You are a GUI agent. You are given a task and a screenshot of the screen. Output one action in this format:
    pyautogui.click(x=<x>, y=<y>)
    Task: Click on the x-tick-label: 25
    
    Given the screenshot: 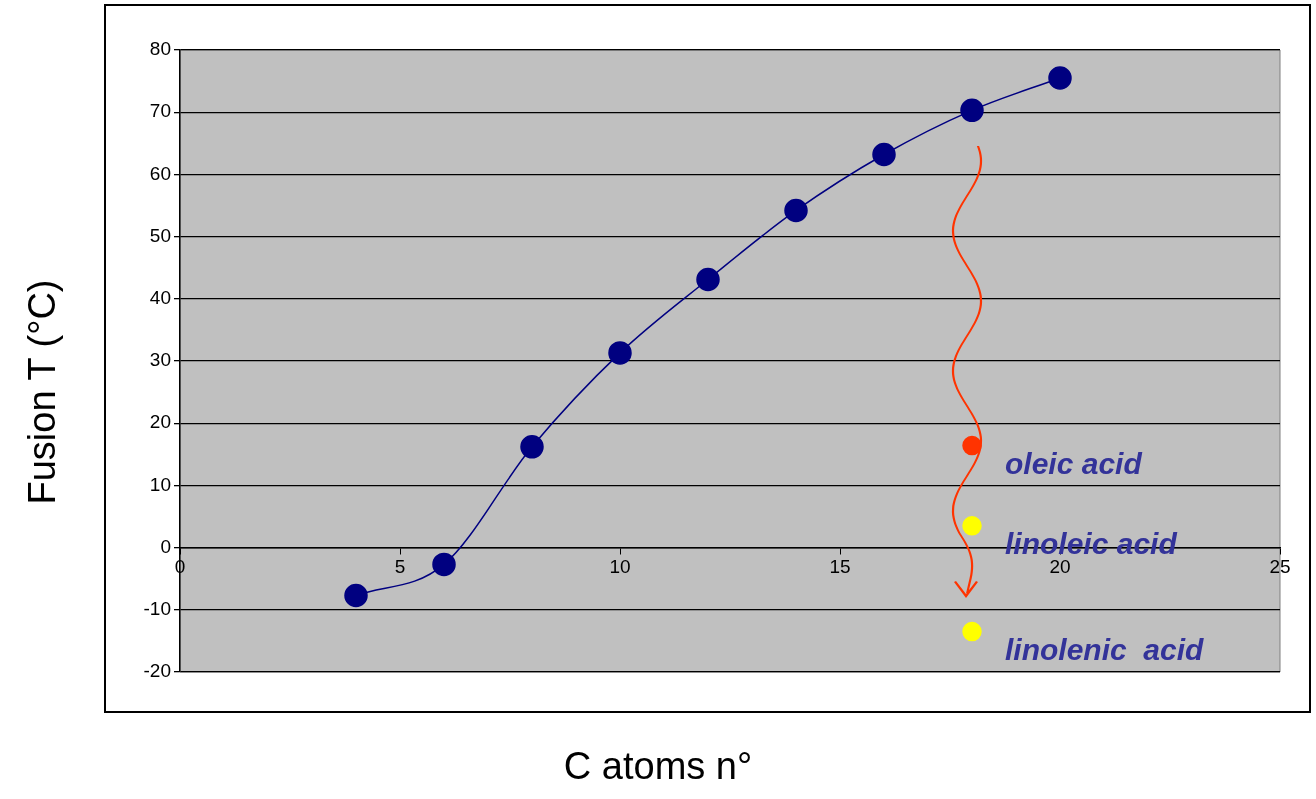 What is the action you would take?
    pyautogui.click(x=1280, y=567)
    